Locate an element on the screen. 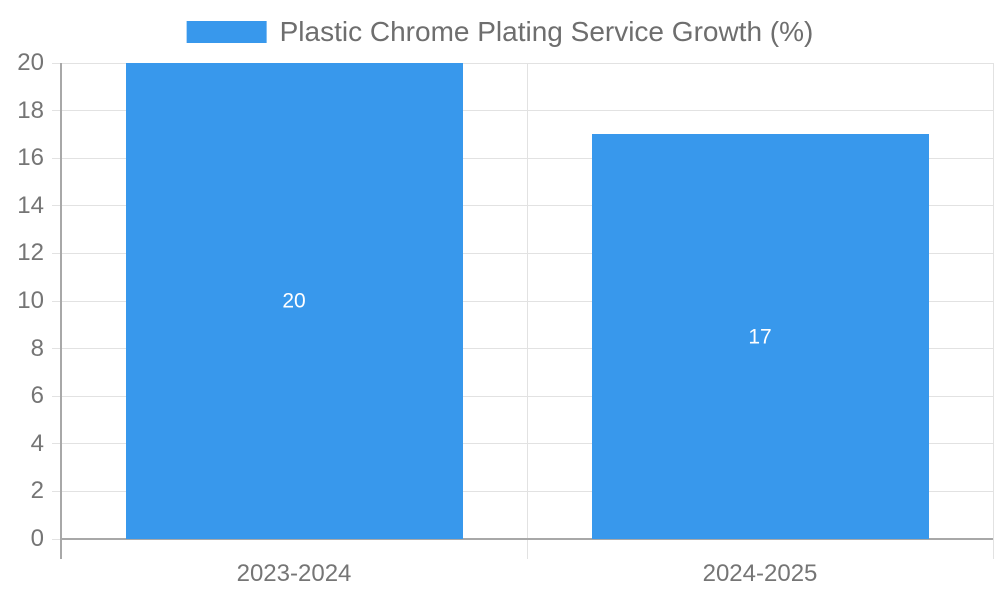 The image size is (1000, 600). y-axis-tick-label: 2 is located at coordinates (37, 491).